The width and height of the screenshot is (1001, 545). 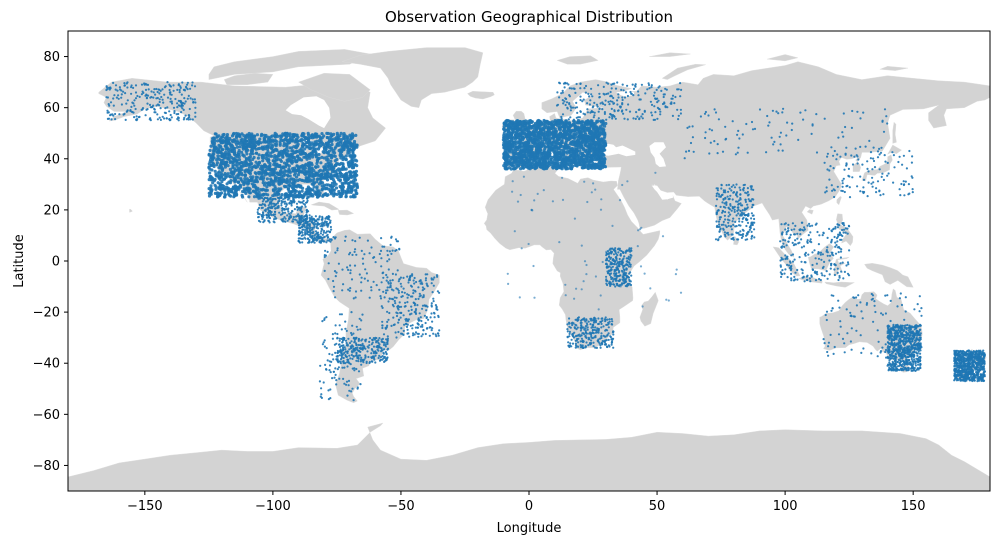 I want to click on land-hispaniola, so click(x=346, y=212).